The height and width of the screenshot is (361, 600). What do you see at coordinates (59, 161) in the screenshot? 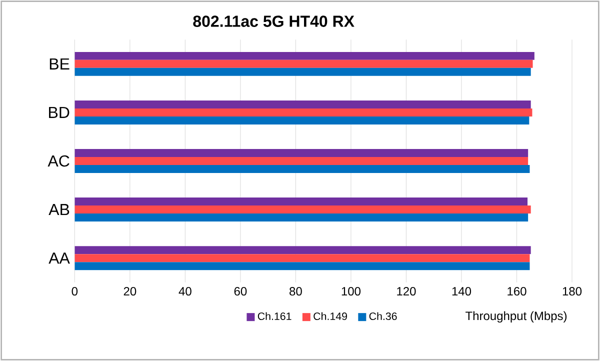
I see `y-tick-label: AC` at bounding box center [59, 161].